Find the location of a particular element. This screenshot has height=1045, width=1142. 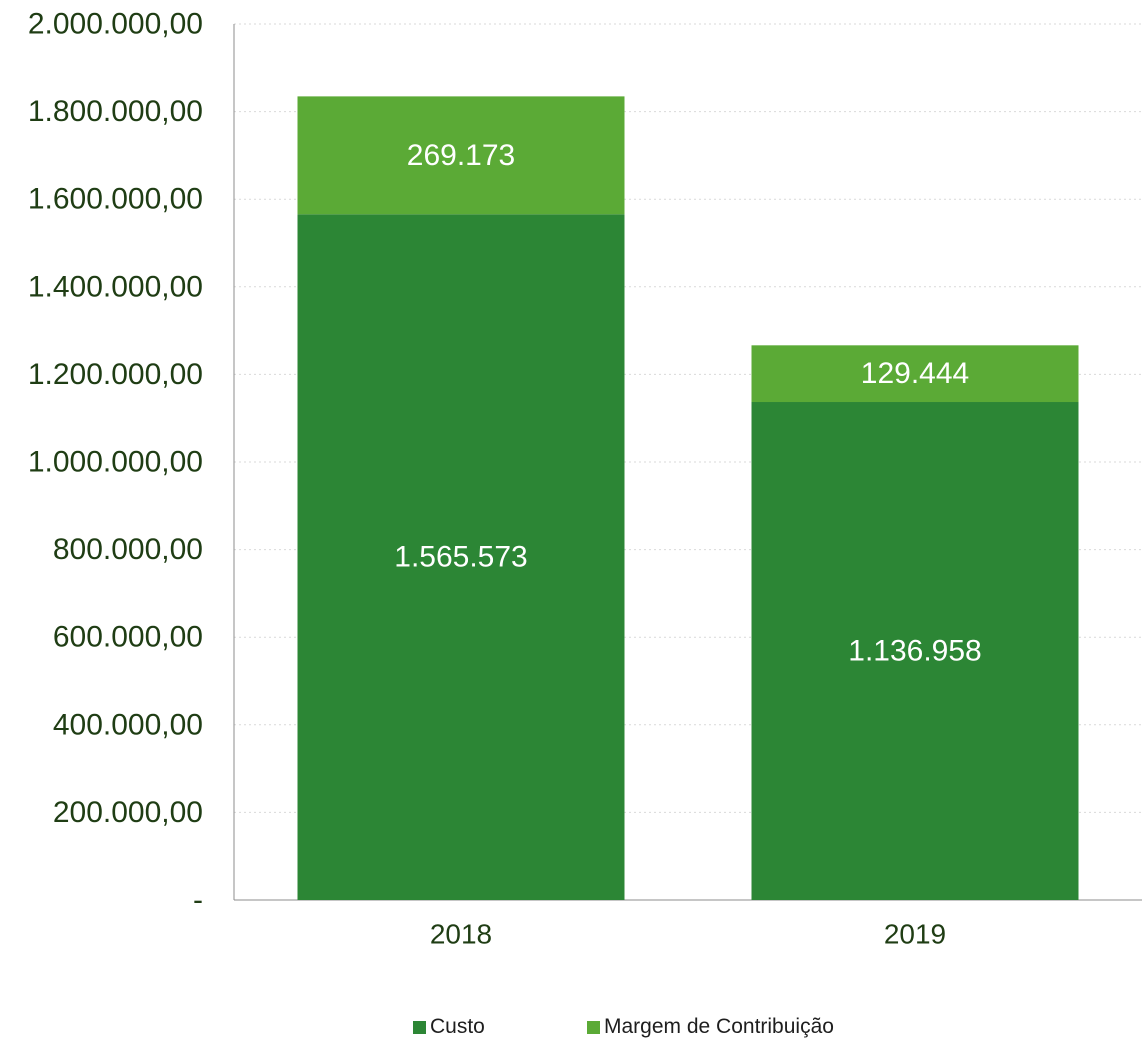

bar-margem-de-contribuicao-2019 is located at coordinates (915, 374).